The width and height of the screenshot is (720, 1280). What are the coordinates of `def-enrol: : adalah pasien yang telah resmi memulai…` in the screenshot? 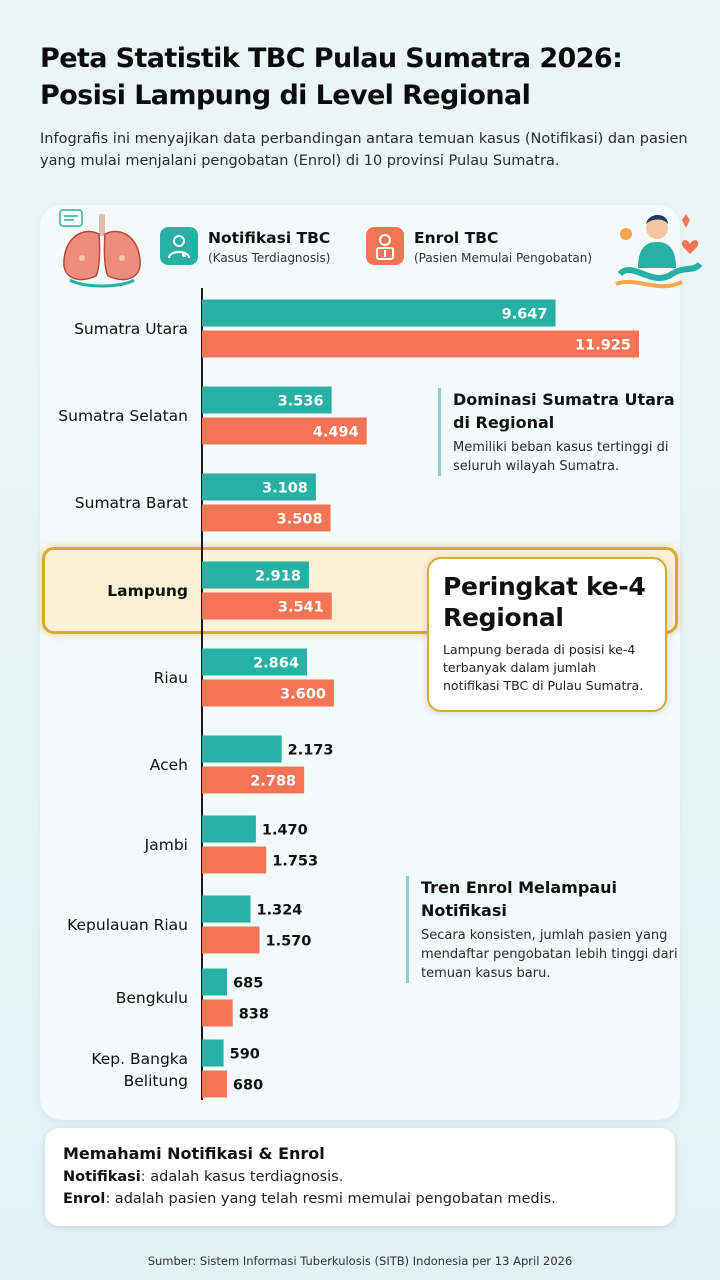 It's located at (330, 1199).